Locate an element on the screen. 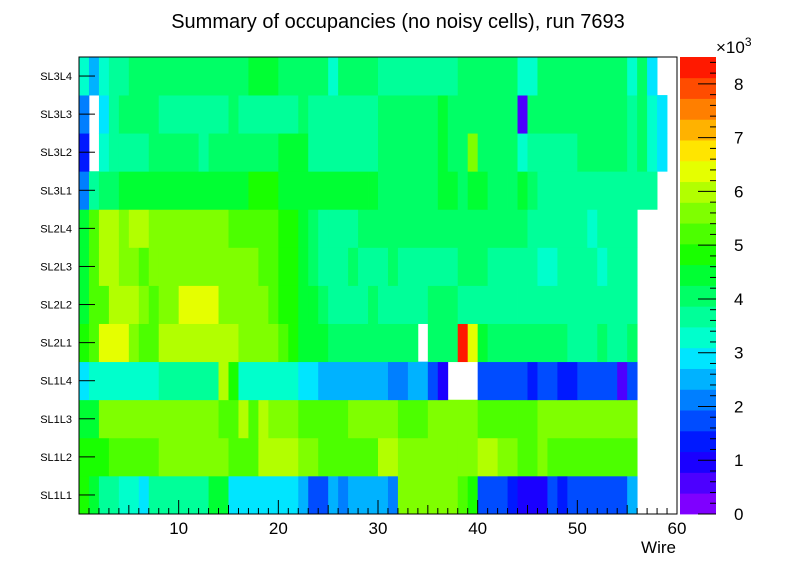 The height and width of the screenshot is (572, 796). y-tick-label-sl2l1: SL2L1 is located at coordinates (56, 344).